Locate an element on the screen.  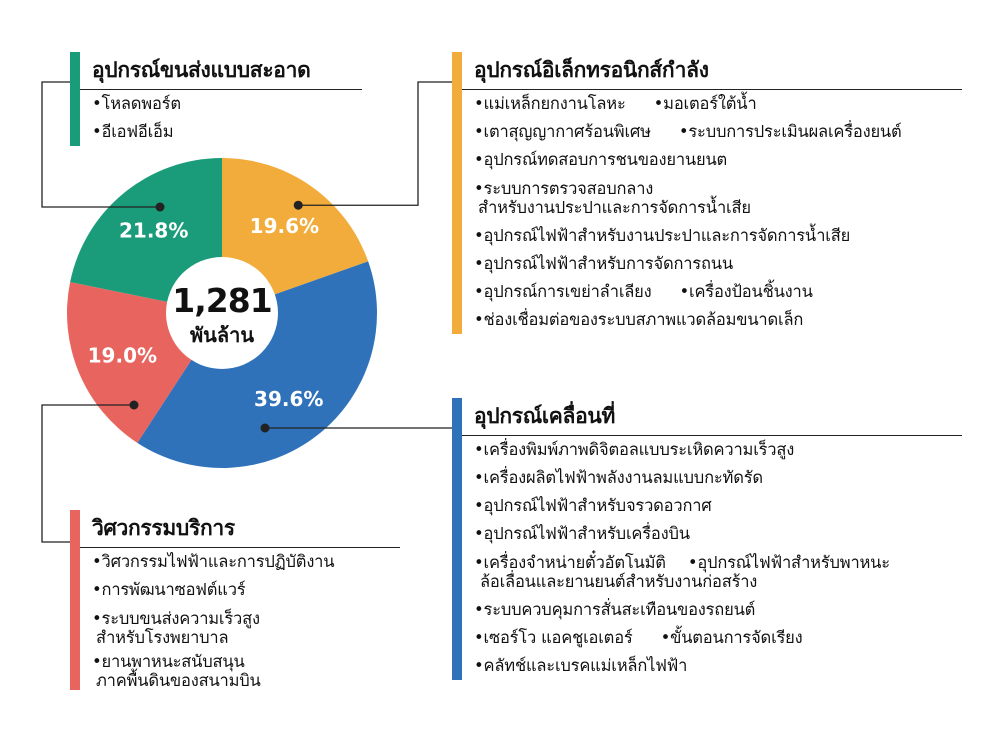
list-item: •ยานพาหนะสนับสนุน ภาคพื้นดินของสนามบิน is located at coordinates (246, 671).